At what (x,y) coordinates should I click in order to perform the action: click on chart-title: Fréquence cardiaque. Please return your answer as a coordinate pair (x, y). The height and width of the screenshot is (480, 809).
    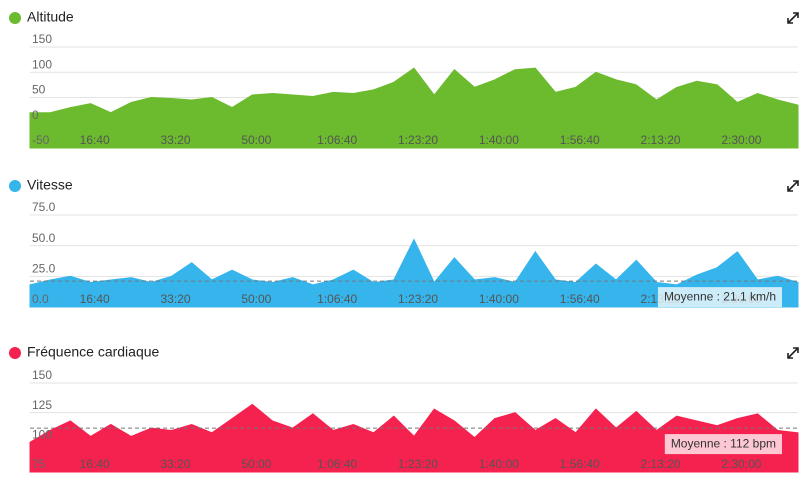
    Looking at the image, I should click on (93, 352).